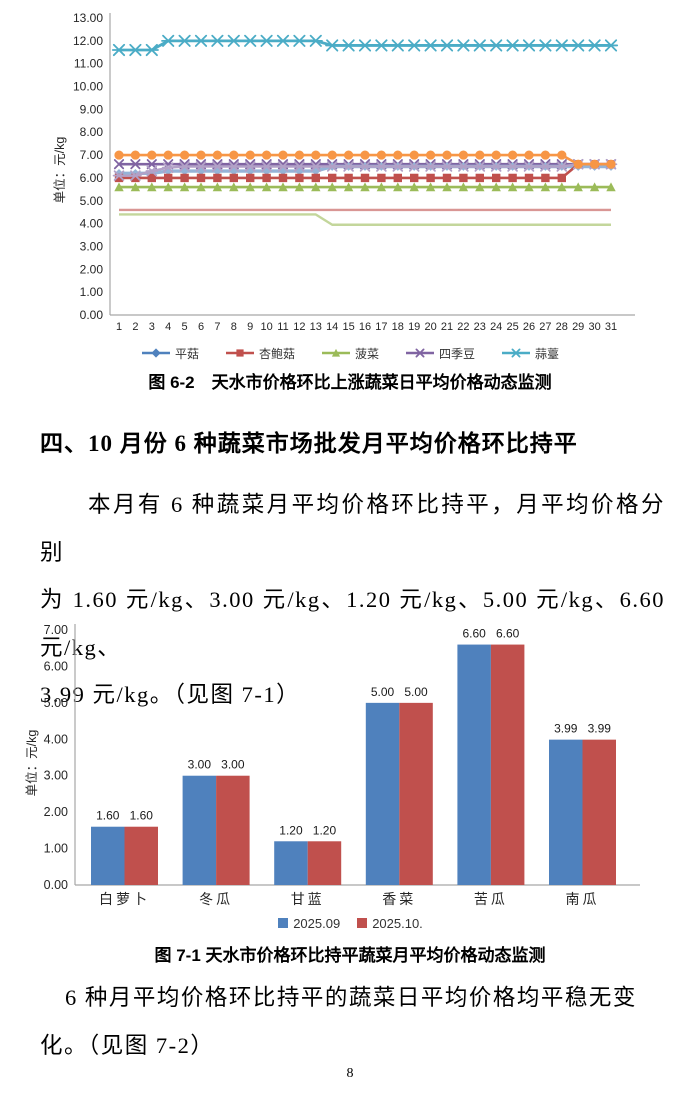  Describe the element at coordinates (397, 923) in the screenshot. I see `legend-label: 2025.10.` at that location.